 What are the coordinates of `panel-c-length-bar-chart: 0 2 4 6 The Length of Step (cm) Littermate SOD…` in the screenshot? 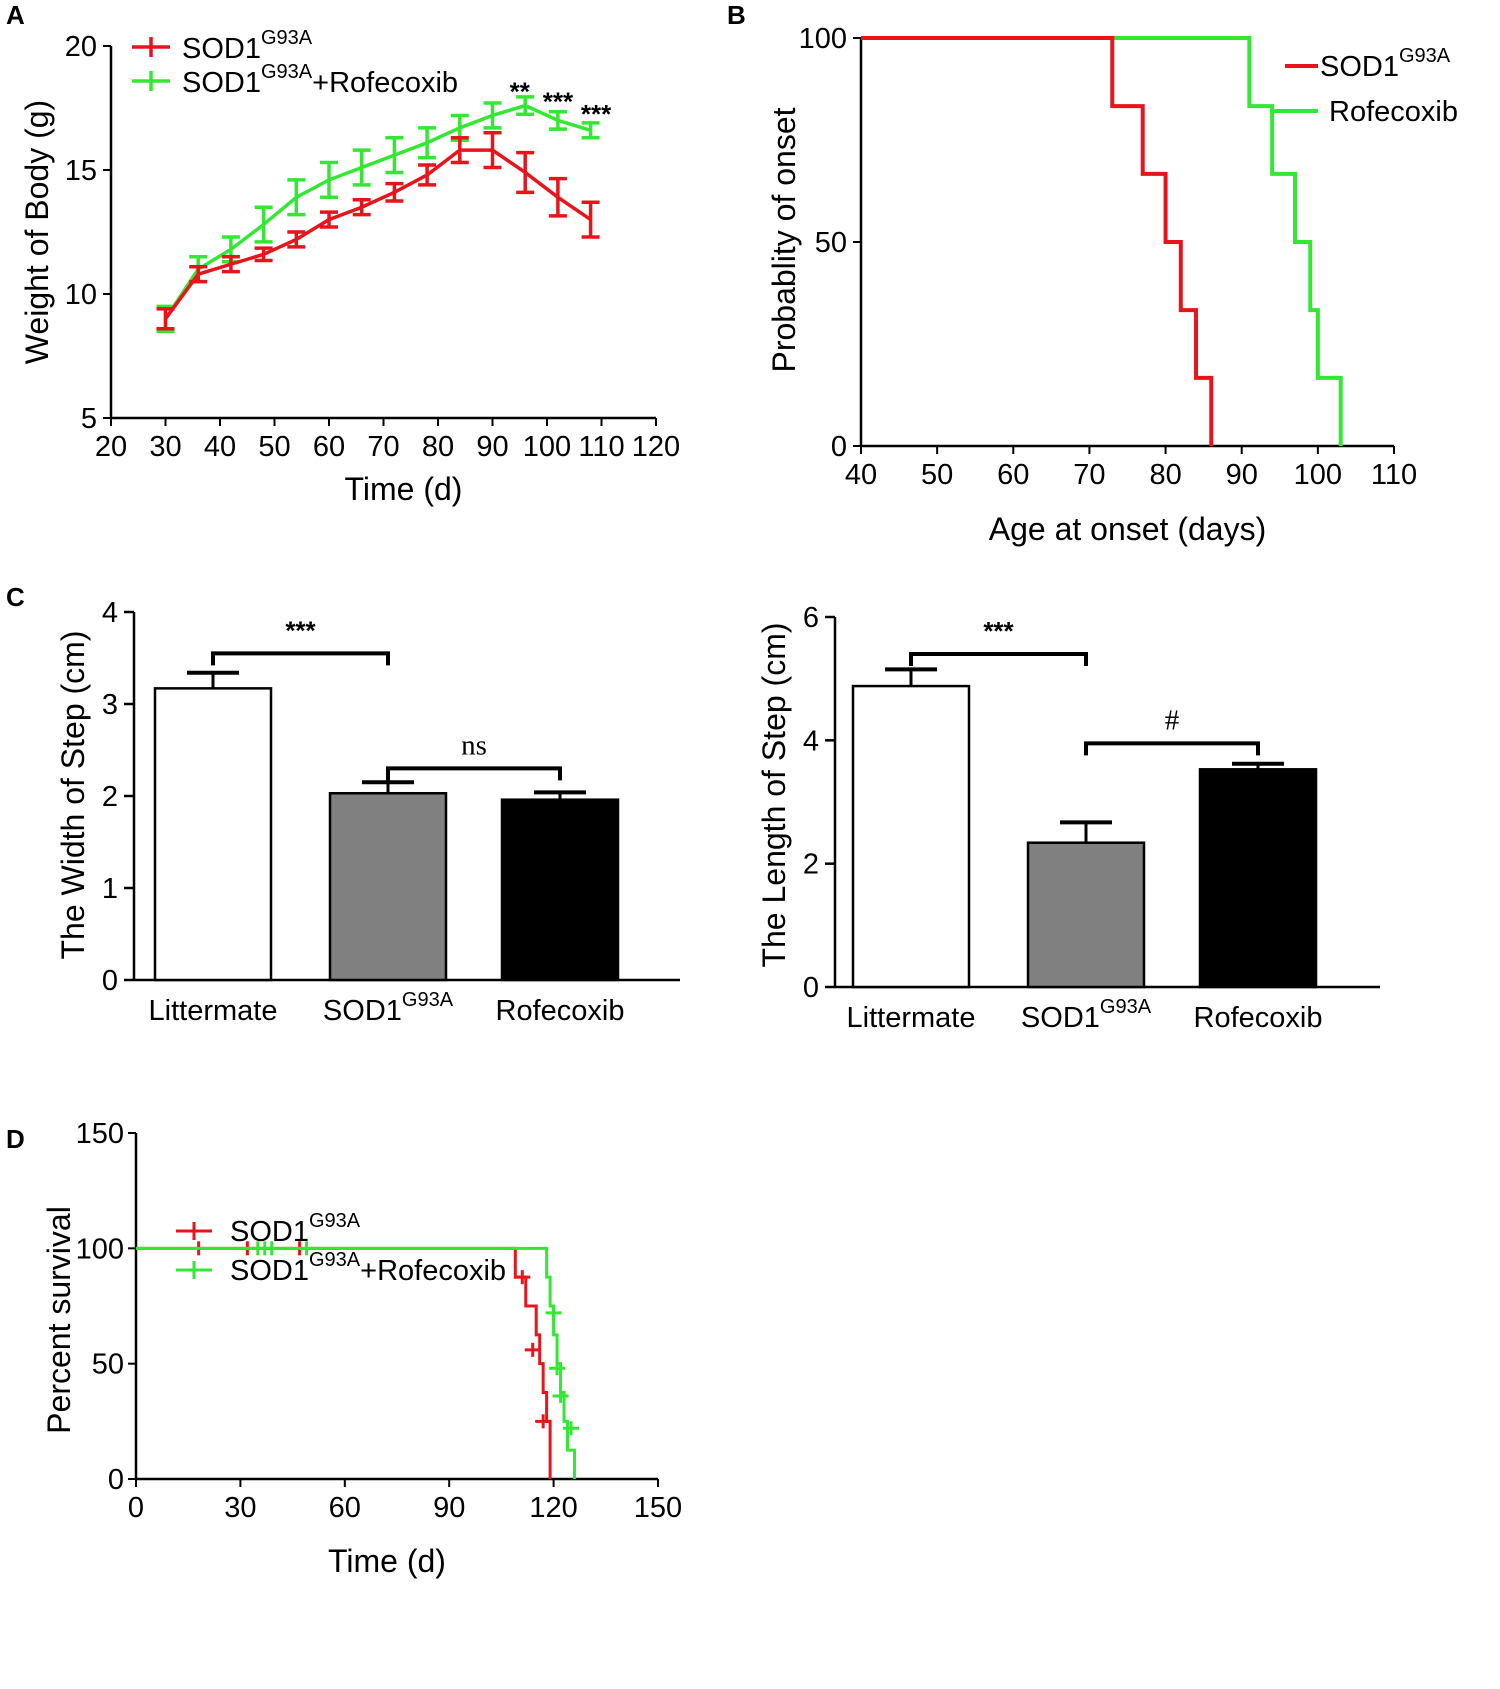 It's located at (1068, 818).